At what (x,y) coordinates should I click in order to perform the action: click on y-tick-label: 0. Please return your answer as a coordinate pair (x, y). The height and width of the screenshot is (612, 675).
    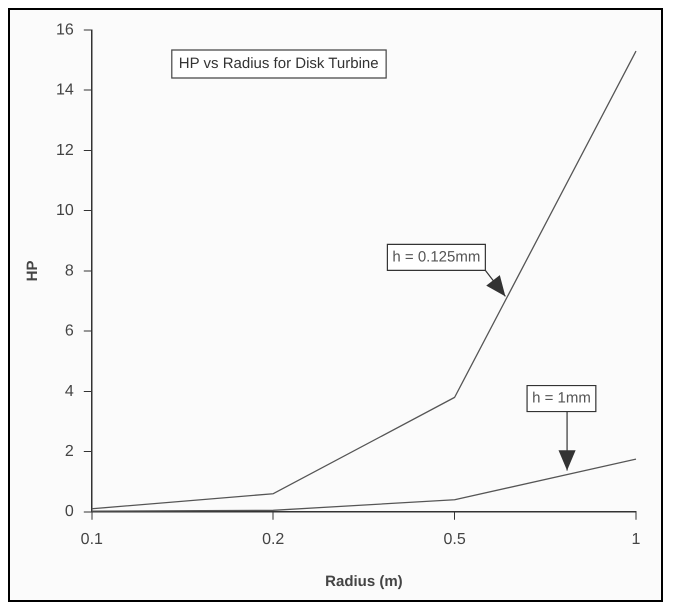
    Looking at the image, I should click on (69, 511).